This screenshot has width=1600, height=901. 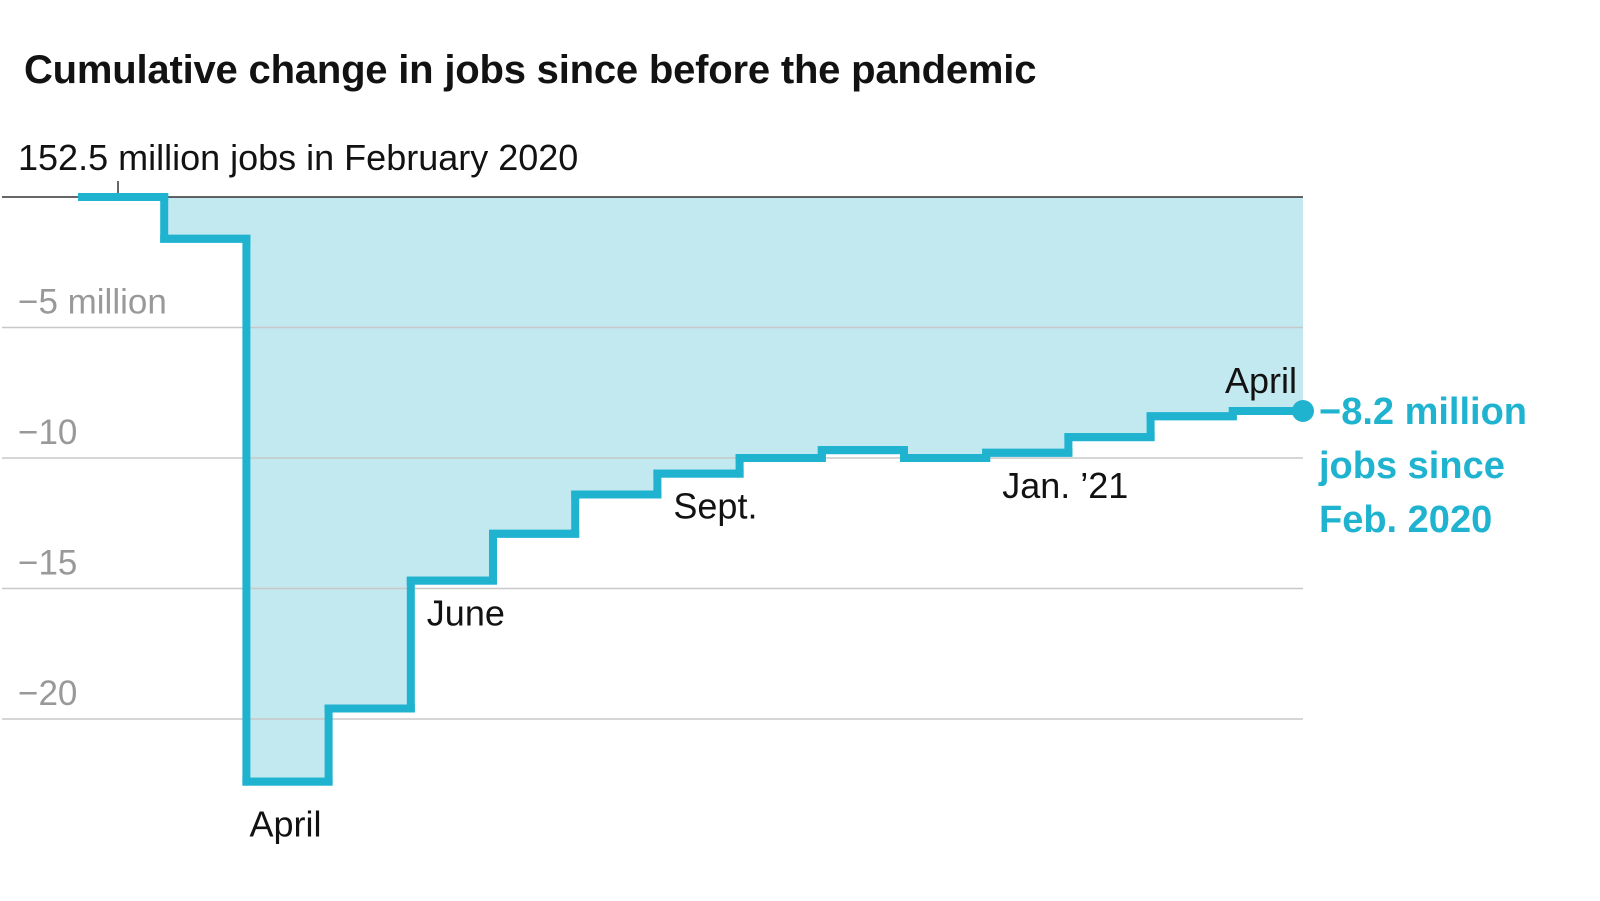 I want to click on baseline-label: 152.5 million jobs in February 2020, so click(x=298, y=157).